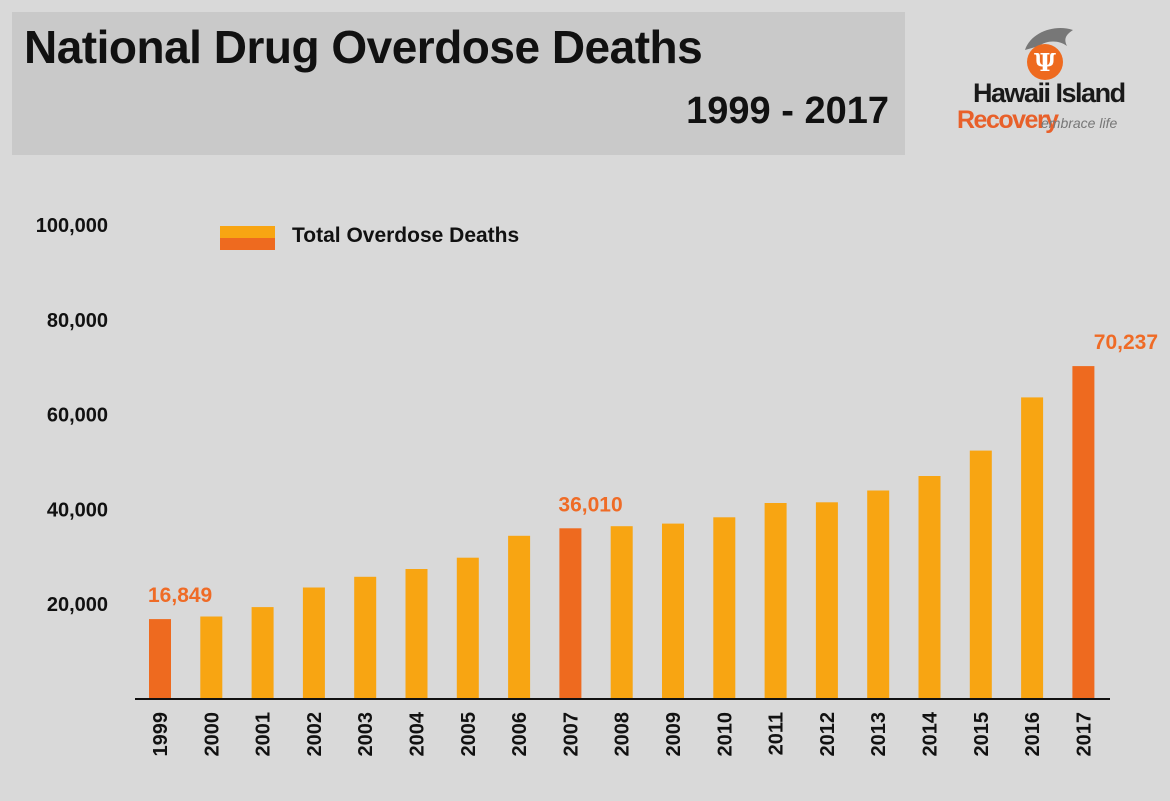  What do you see at coordinates (1008, 120) in the screenshot?
I see `logo-recovery: Recovery` at bounding box center [1008, 120].